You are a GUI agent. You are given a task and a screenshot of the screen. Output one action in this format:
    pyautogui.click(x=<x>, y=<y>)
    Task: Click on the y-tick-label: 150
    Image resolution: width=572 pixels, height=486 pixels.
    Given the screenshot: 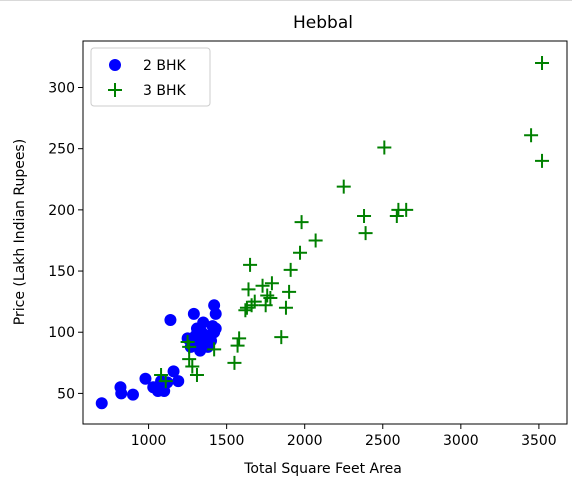 What is the action you would take?
    pyautogui.click(x=61, y=272)
    